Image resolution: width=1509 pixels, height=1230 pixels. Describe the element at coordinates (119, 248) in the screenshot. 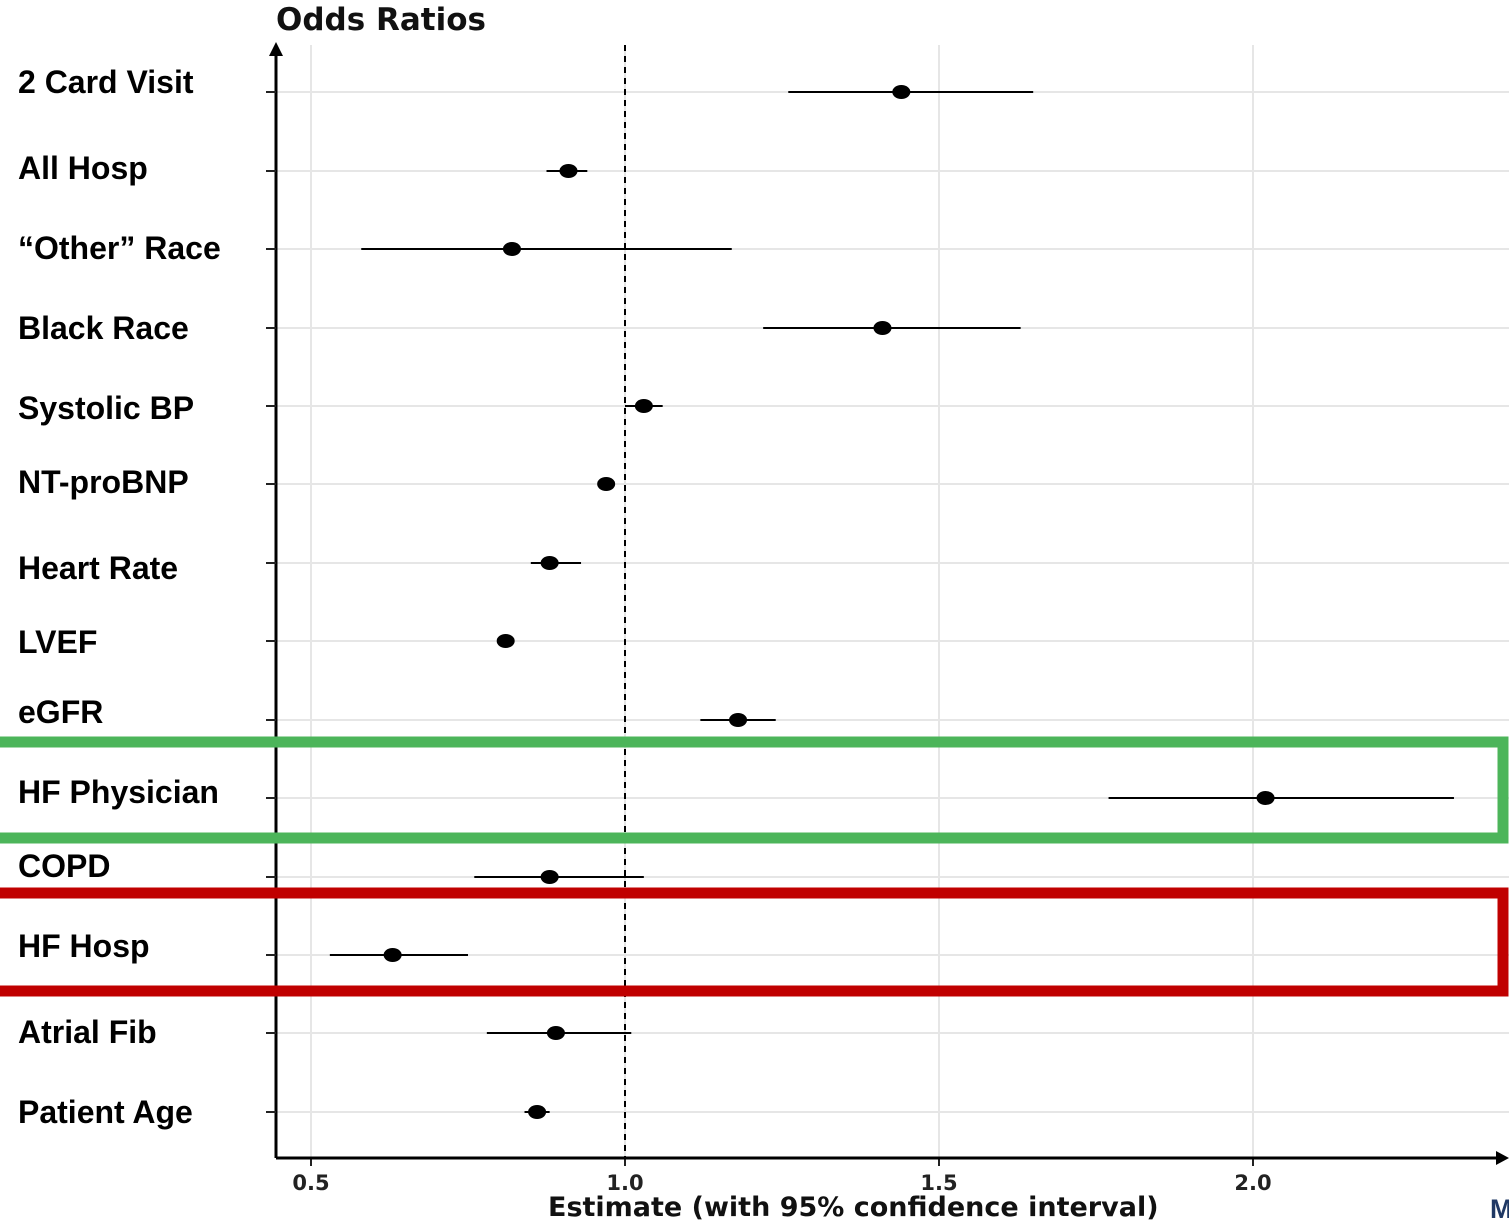

I see `row-label: “Other” Race` at that location.